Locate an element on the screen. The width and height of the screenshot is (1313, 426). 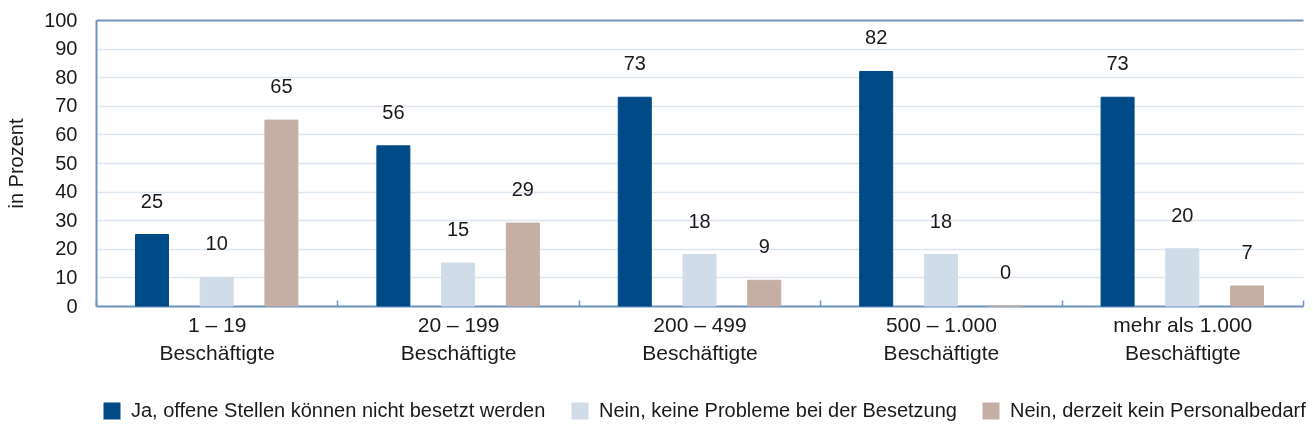
legend-label: Nein, derzeit kein Personalbedarf is located at coordinates (1158, 410).